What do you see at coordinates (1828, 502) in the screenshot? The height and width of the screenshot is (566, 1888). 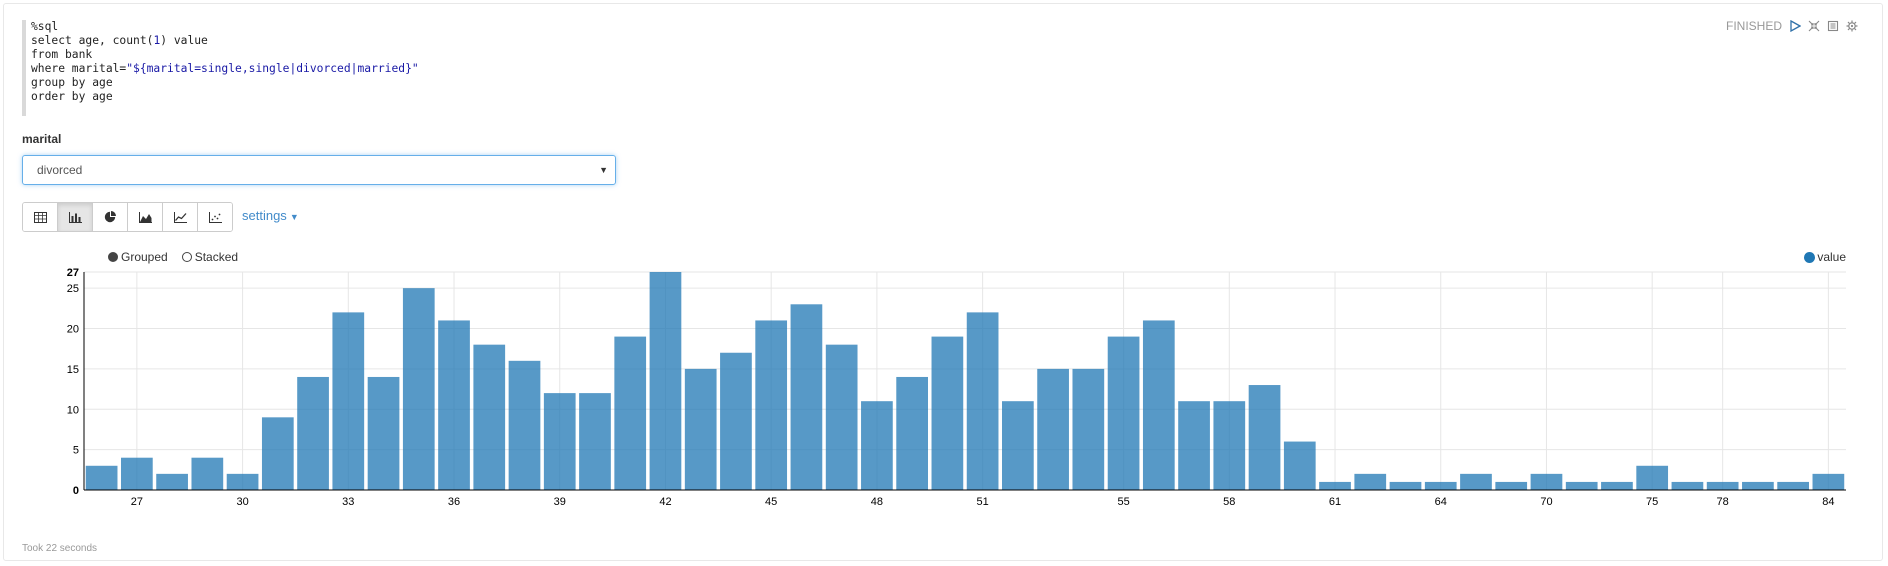 I see `x-tick-label: 84` at bounding box center [1828, 502].